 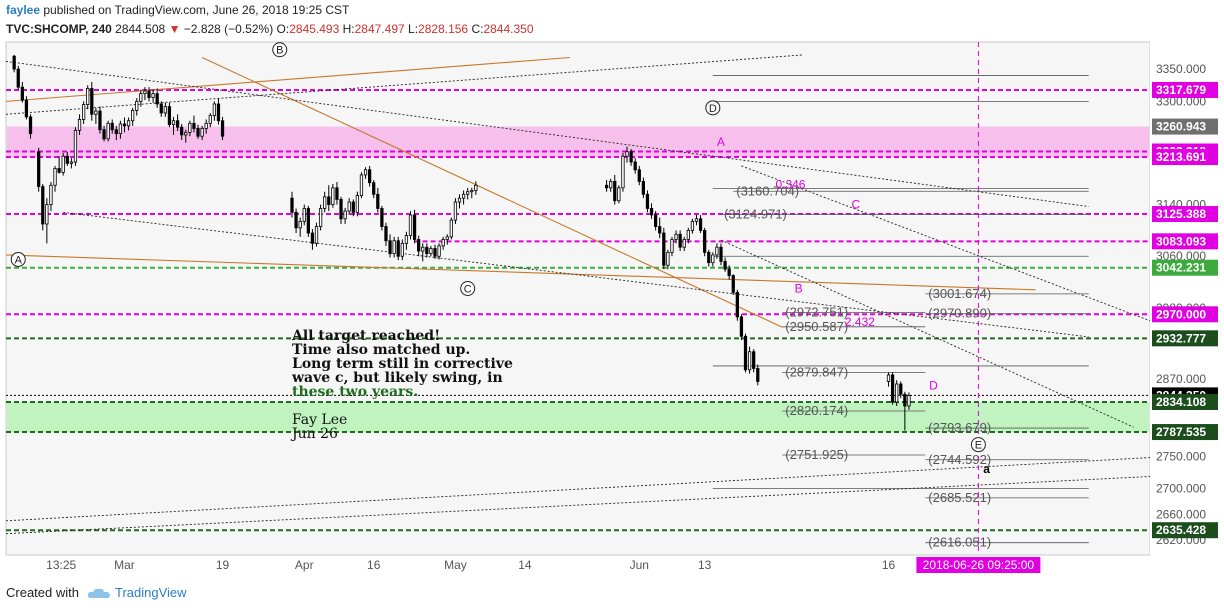 What do you see at coordinates (137, 592) in the screenshot?
I see `brand-link: TradingView` at bounding box center [137, 592].